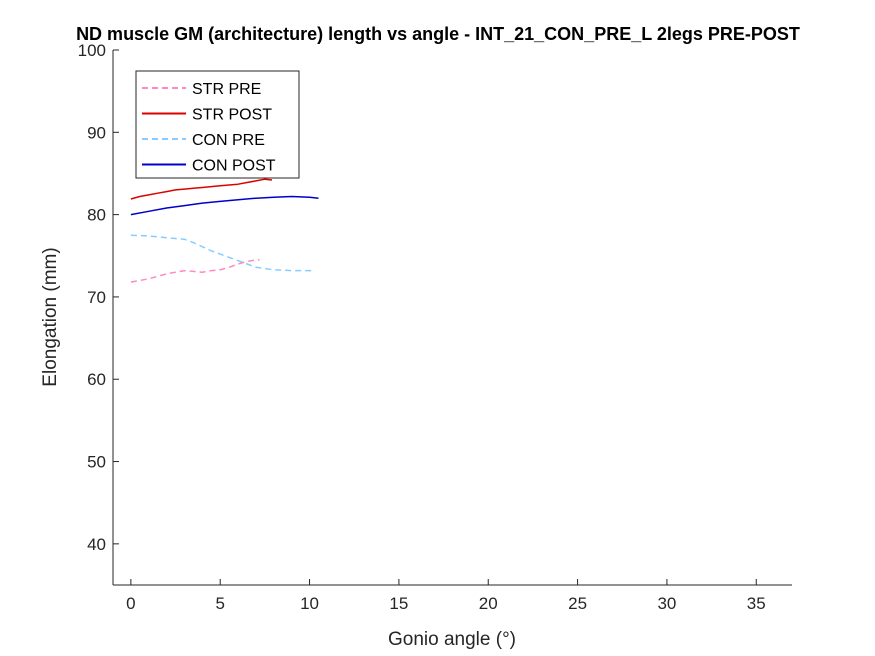 This screenshot has width=875, height=656. What do you see at coordinates (96, 132) in the screenshot?
I see `y-tick-label: 90` at bounding box center [96, 132].